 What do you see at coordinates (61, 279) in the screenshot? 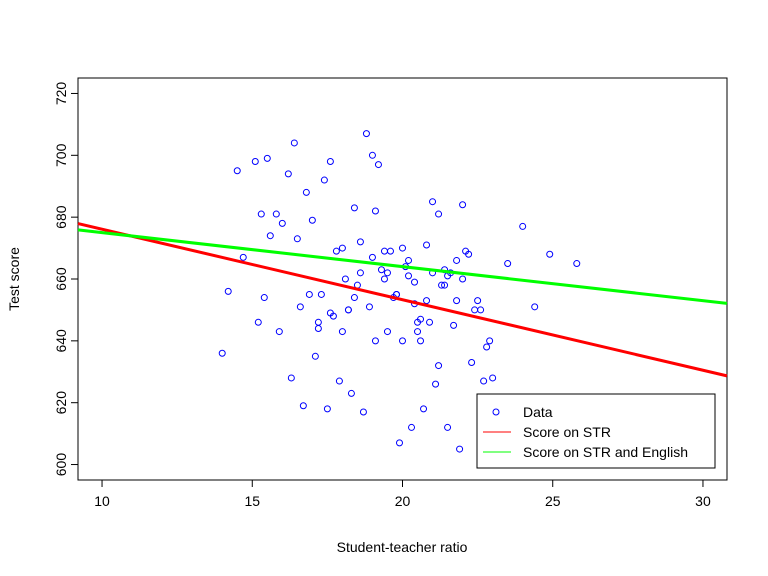
I see `y-tick-label: 660` at bounding box center [61, 279].